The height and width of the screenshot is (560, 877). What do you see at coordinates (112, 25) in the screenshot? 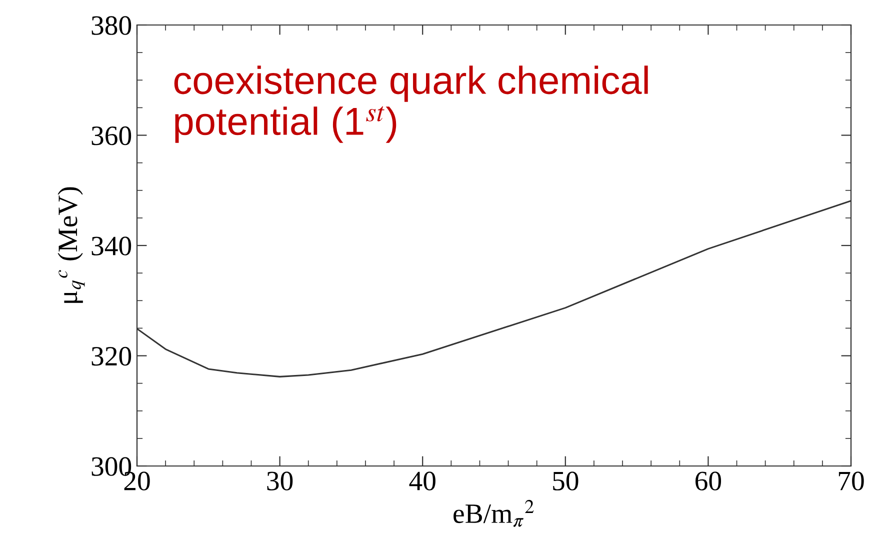
I see `y-tick-label: 380` at bounding box center [112, 25].